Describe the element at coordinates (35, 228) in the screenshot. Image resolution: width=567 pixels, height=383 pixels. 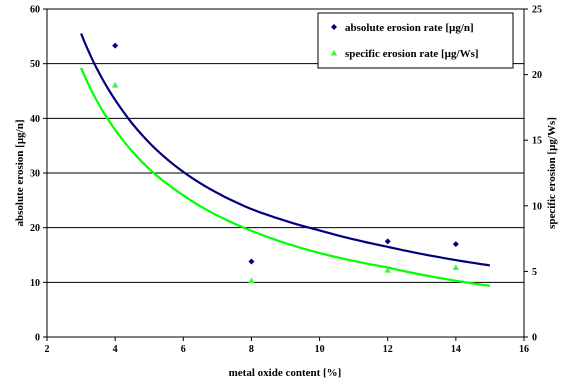
I see `y-tick-label-20: 20` at that location.